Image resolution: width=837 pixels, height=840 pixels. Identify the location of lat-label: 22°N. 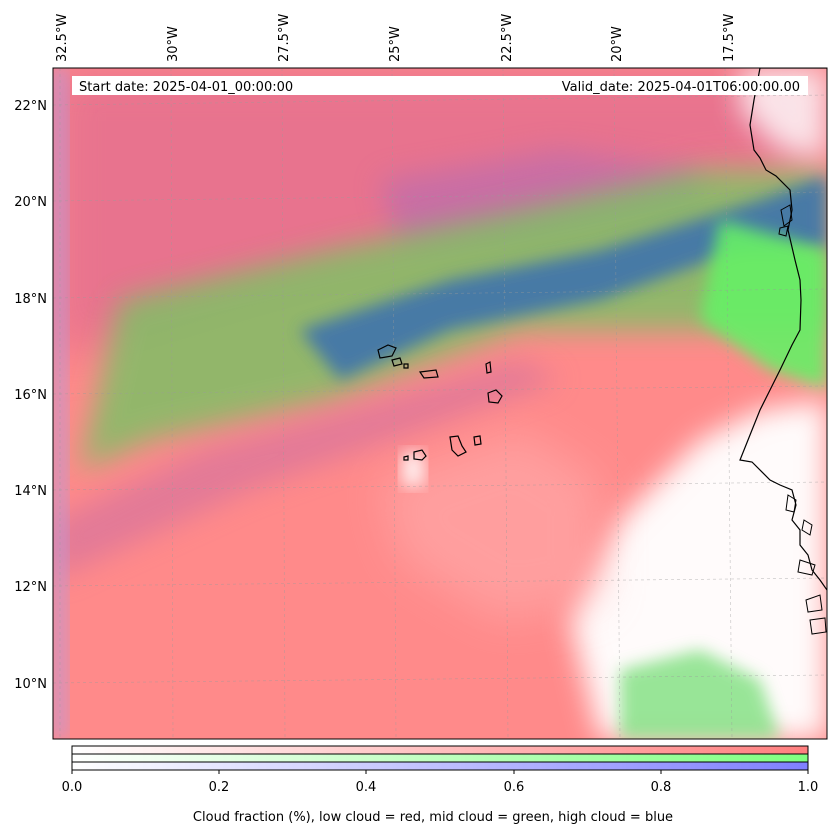
(30, 106).